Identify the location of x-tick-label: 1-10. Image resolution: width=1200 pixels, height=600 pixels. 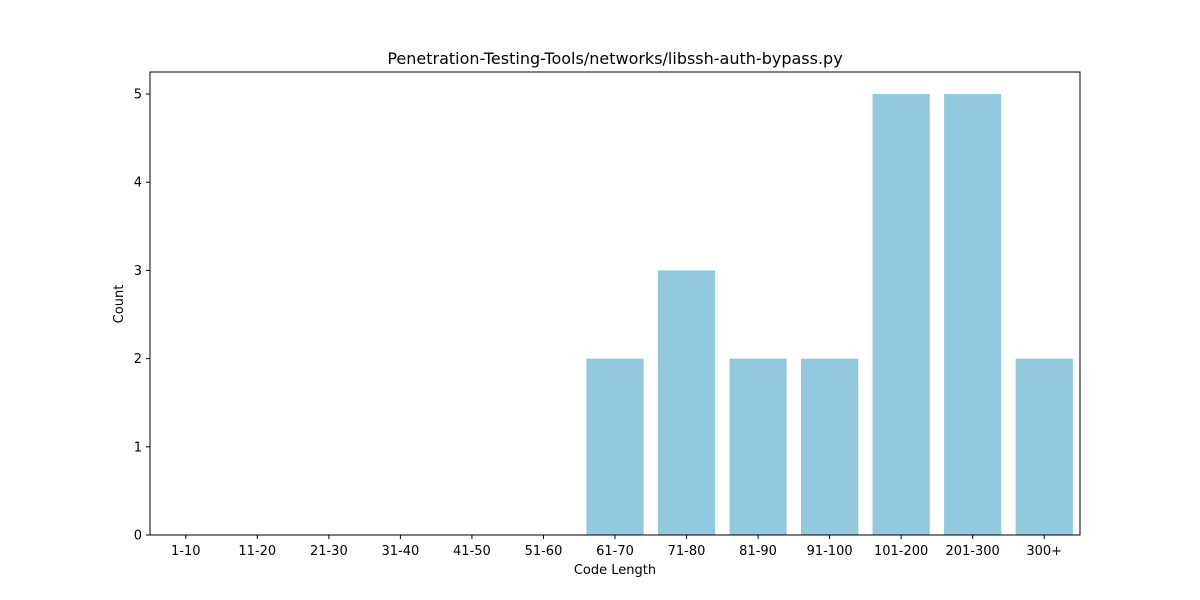
(186, 551).